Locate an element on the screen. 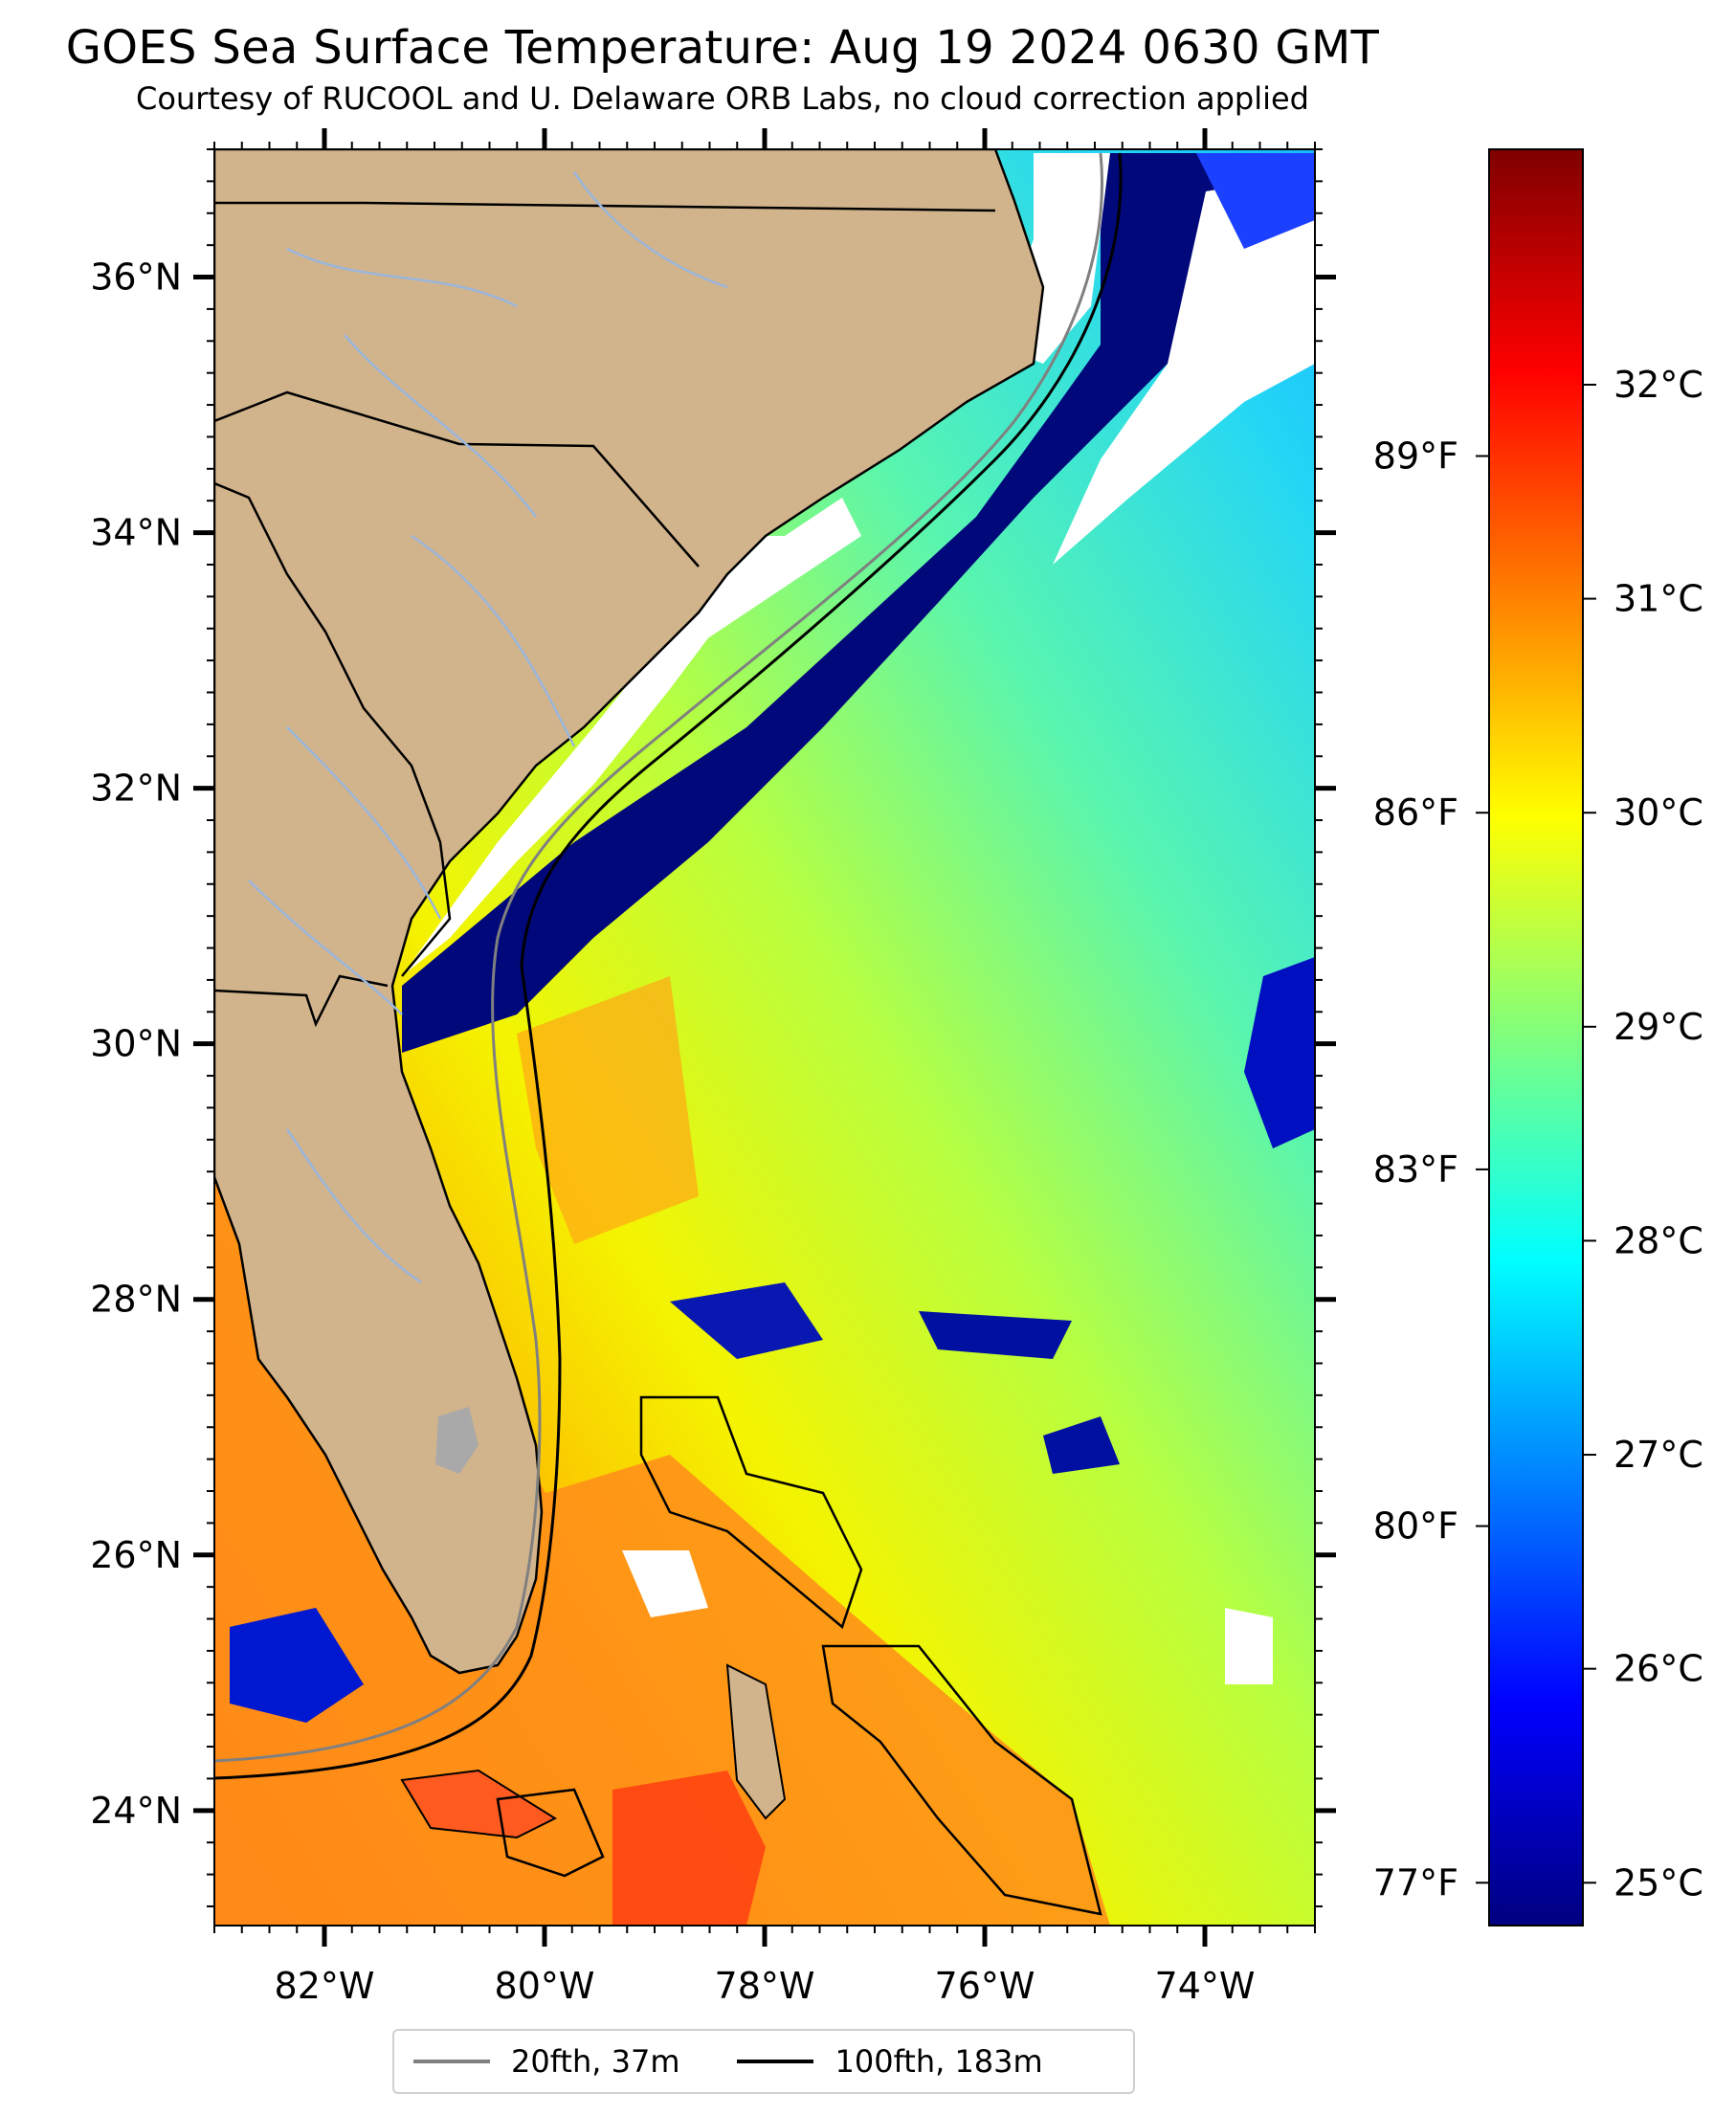 The image size is (1736, 2116). celsius-label: 28°C is located at coordinates (1658, 1240).